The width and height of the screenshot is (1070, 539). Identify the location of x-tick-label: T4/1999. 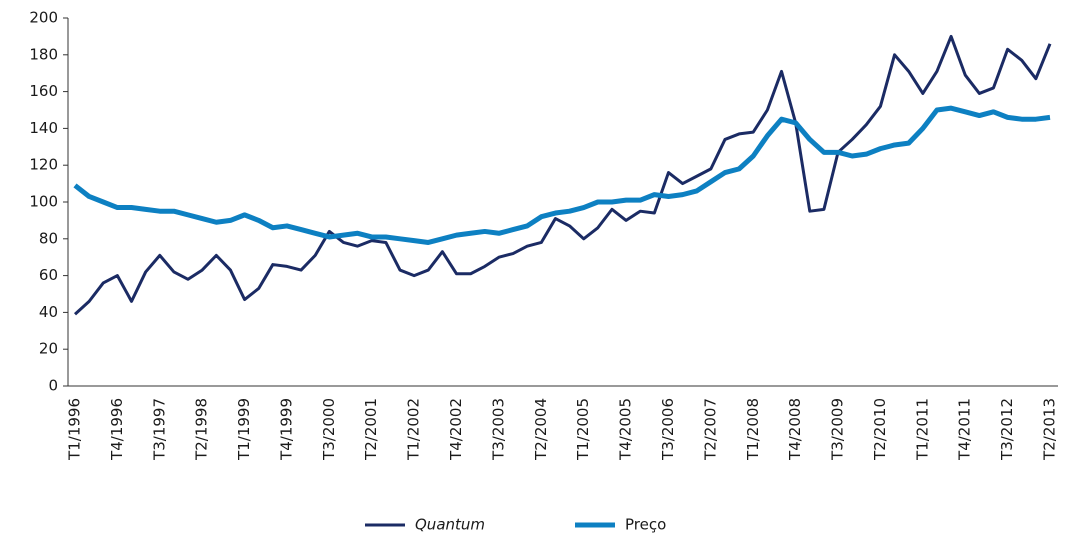
(286, 429).